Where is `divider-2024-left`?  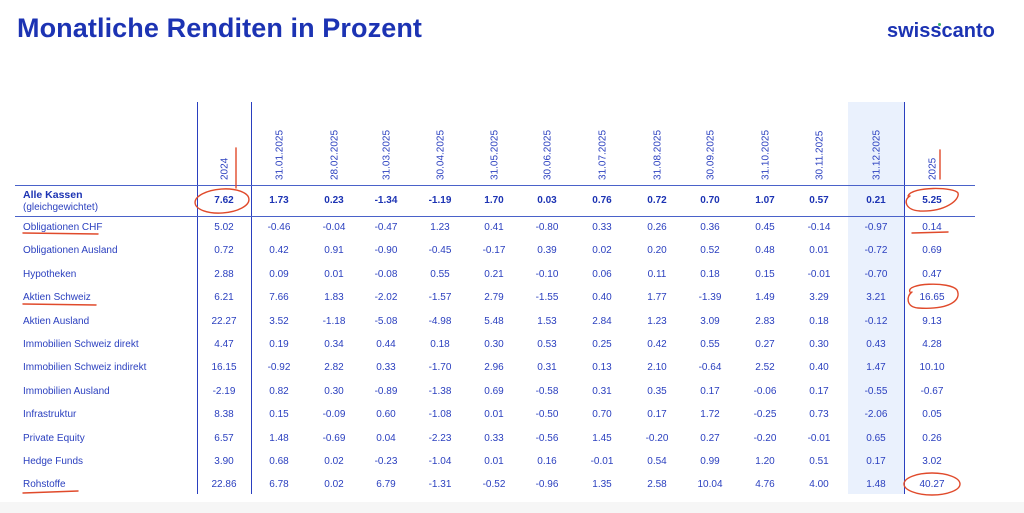
divider-2024-left is located at coordinates (197, 298).